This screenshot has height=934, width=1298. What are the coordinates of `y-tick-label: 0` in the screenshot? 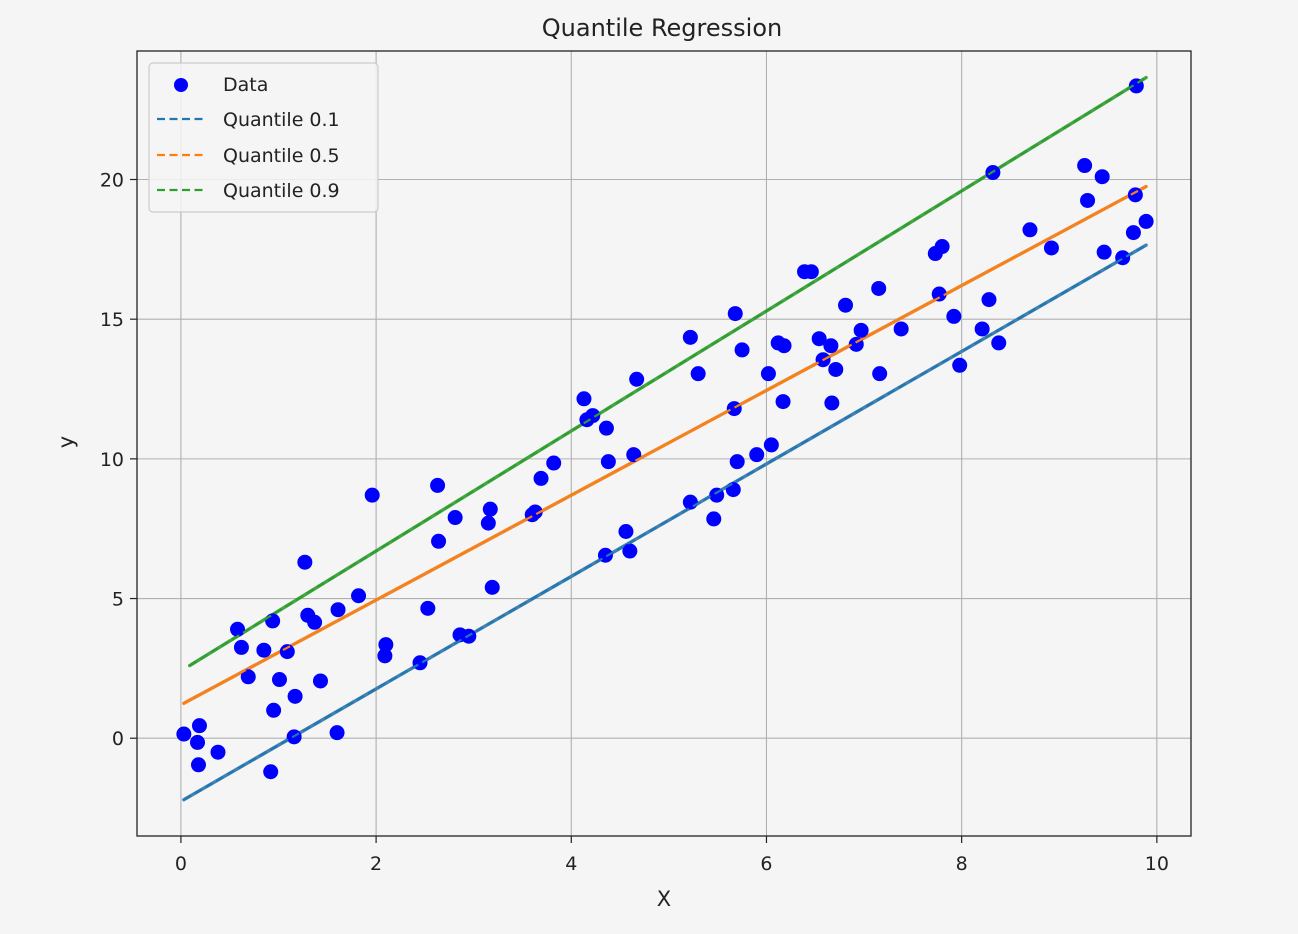 It's located at (118, 739).